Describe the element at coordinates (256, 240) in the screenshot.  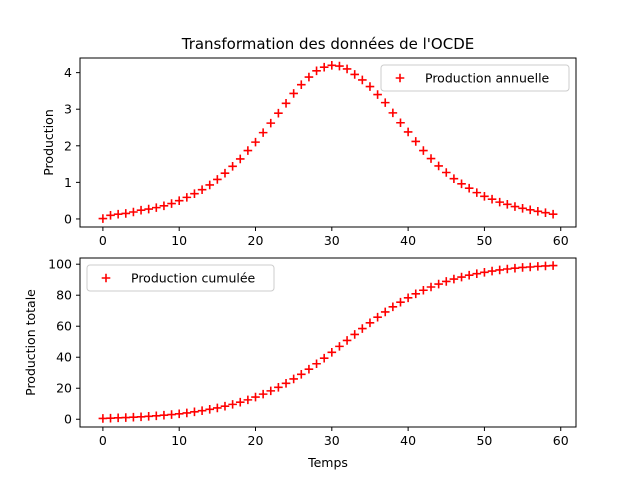
I see `x-tick-label-top: 20` at that location.